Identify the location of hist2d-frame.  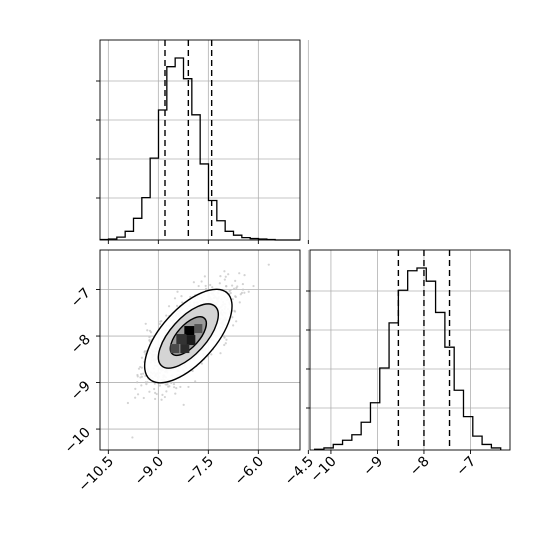
(200, 350).